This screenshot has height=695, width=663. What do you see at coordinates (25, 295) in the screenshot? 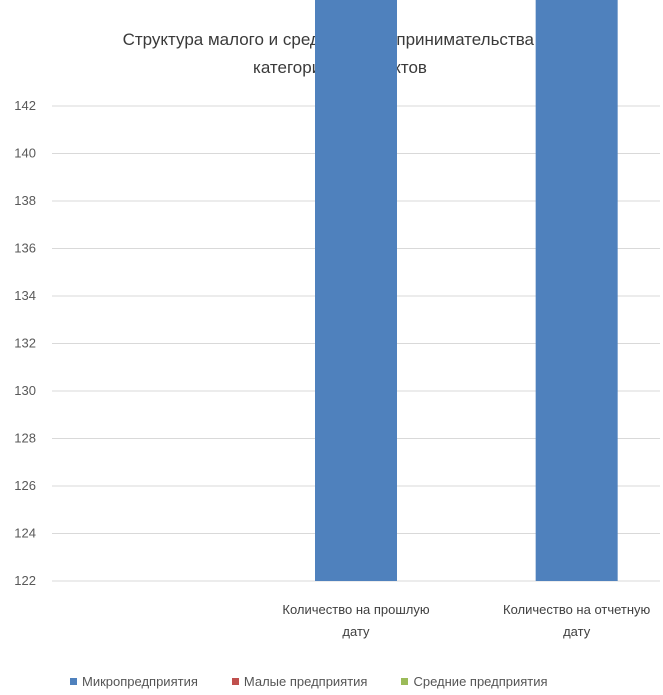
I see `y-tick-label: 134` at bounding box center [25, 295].